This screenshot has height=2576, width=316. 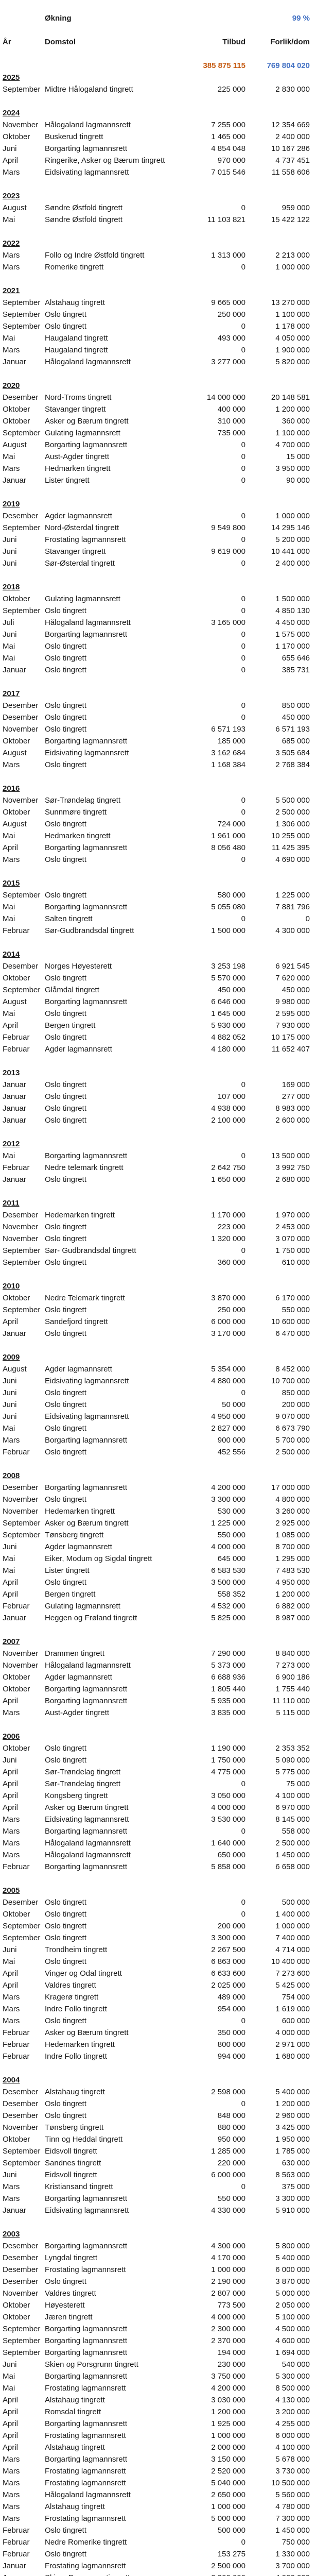 What do you see at coordinates (292, 2518) in the screenshot?
I see `row-forlik-value: 7 300 000` at bounding box center [292, 2518].